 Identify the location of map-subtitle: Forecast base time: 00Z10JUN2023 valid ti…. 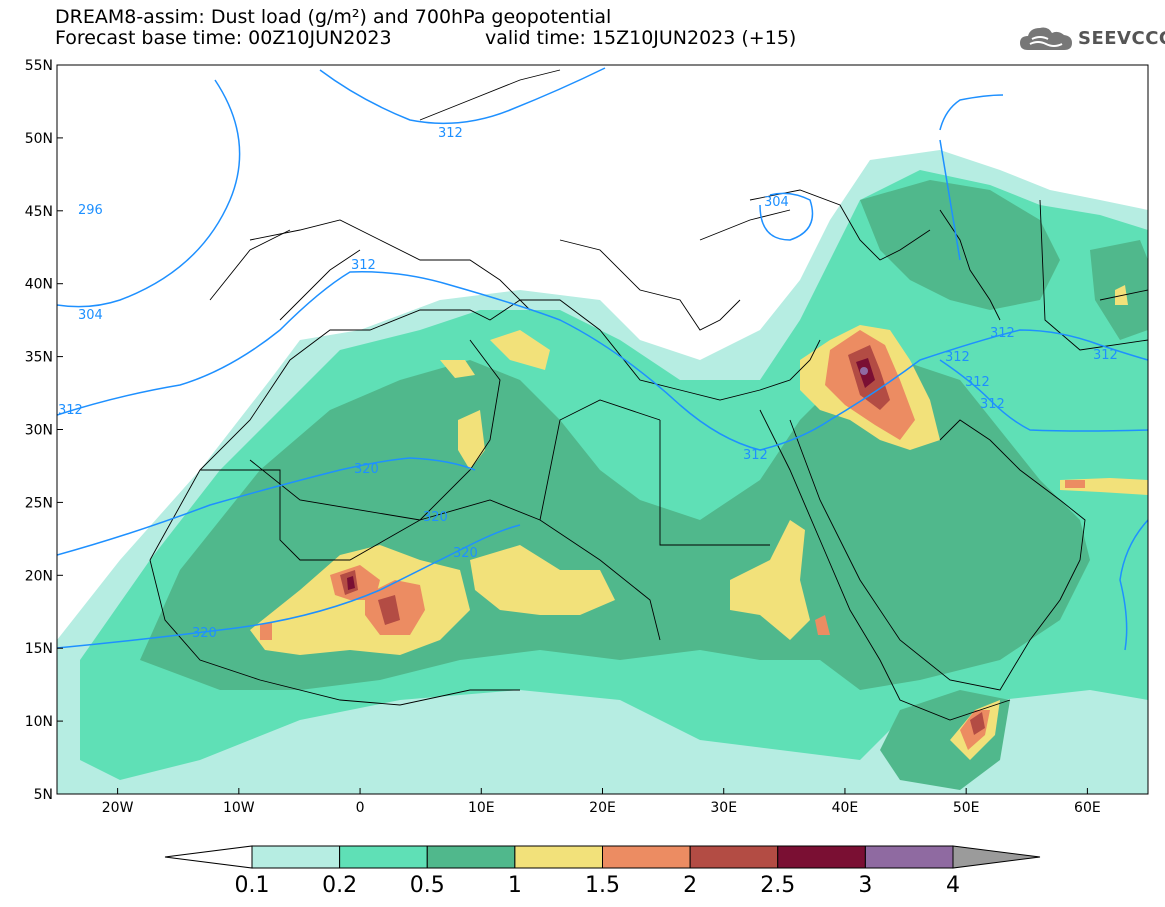
(425, 38).